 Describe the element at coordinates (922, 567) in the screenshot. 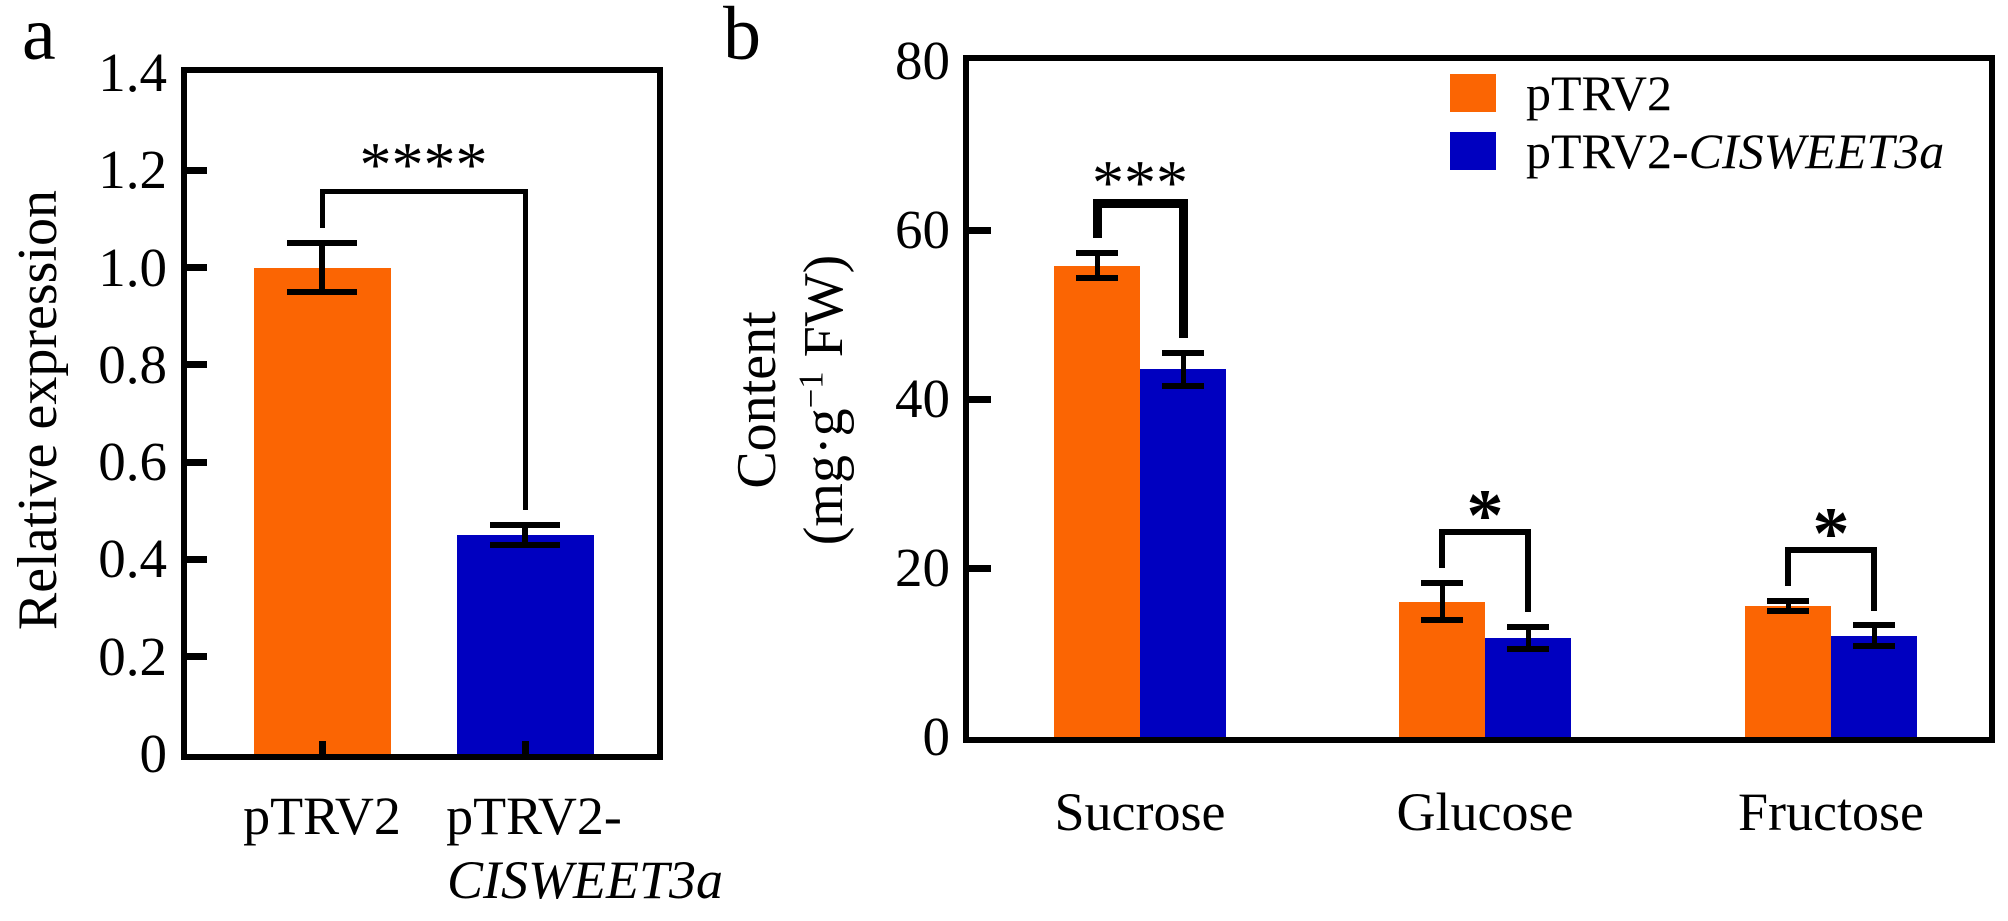

I see `y-tick-label: 20` at that location.